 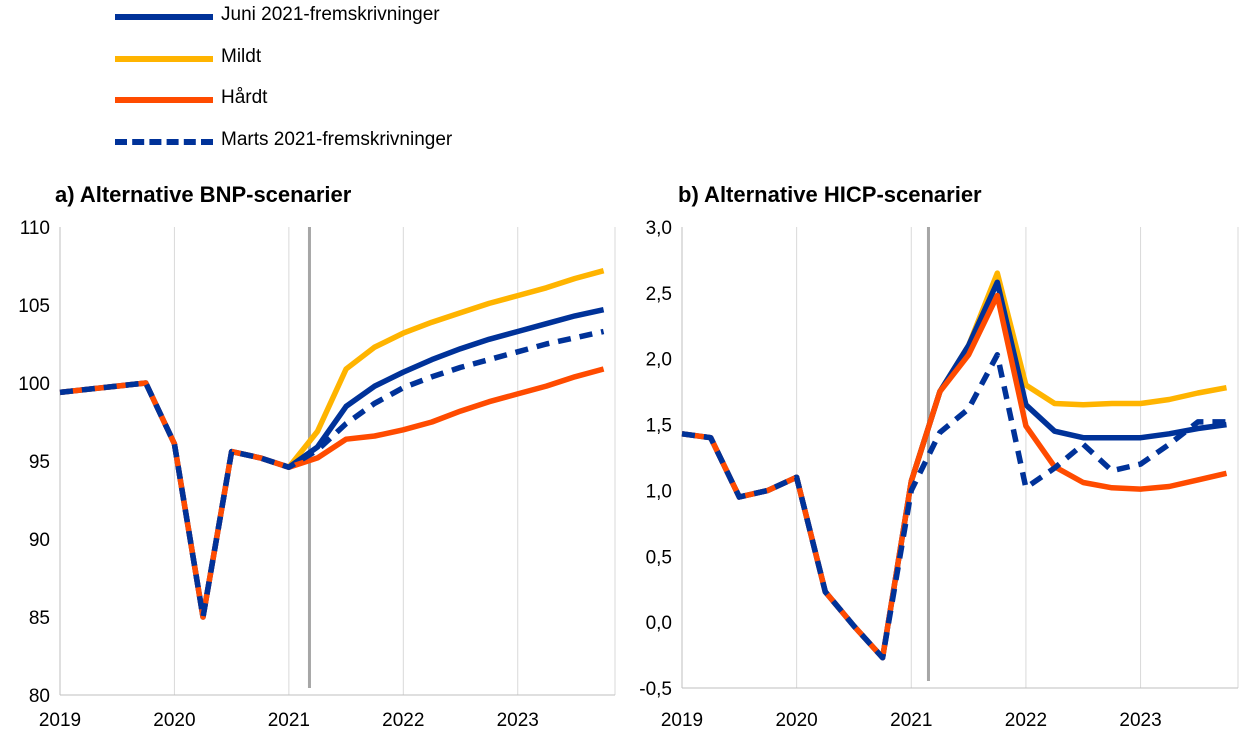 I want to click on y-tick-label: -0,5, so click(x=655, y=689).